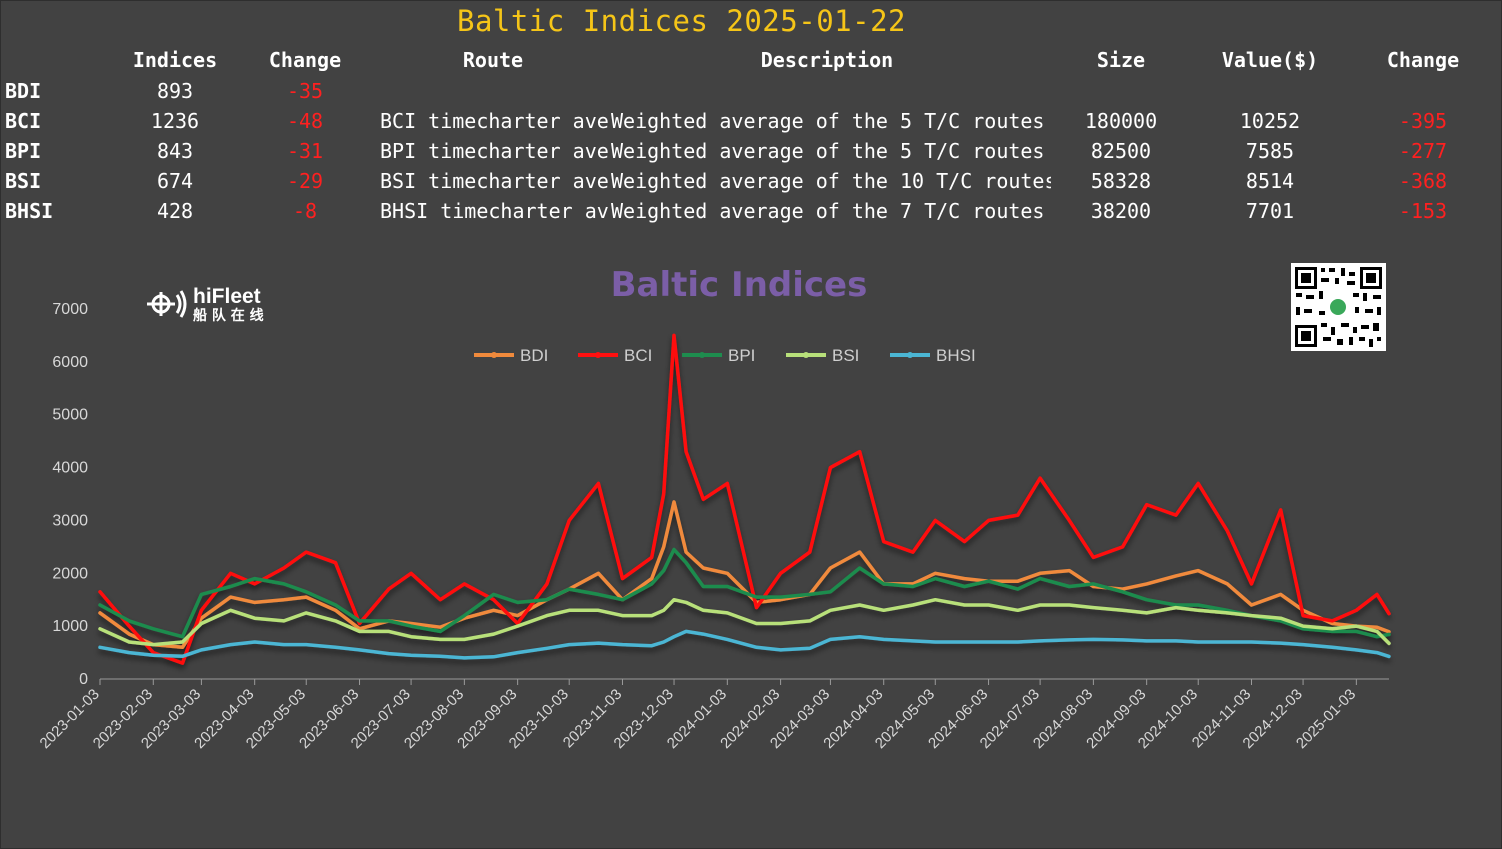 The width and height of the screenshot is (1502, 849). Describe the element at coordinates (29, 211) in the screenshot. I see `row-index-name: BHSI` at that location.